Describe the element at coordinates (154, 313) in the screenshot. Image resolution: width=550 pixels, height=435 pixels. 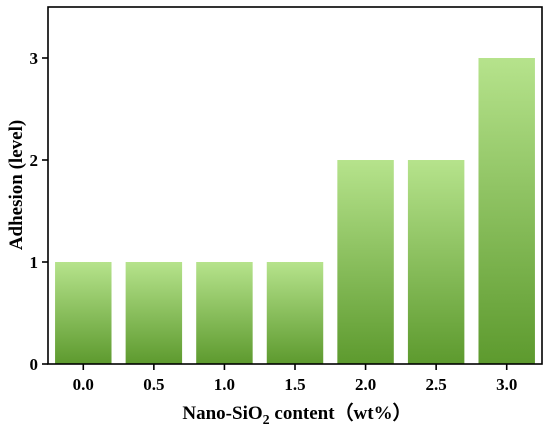
I see `bar-0.5` at that location.